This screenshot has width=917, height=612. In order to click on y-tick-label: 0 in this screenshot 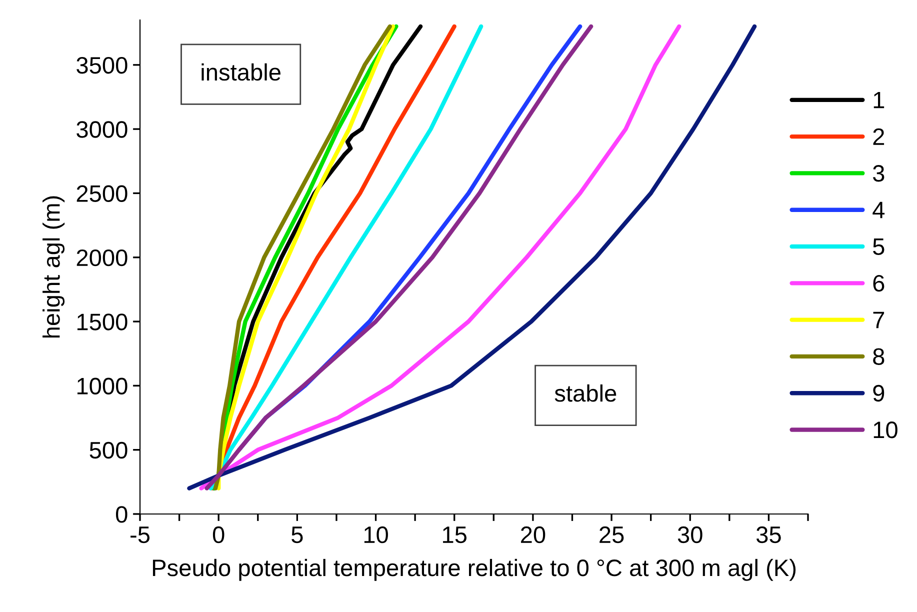, I will do `click(122, 514)`.